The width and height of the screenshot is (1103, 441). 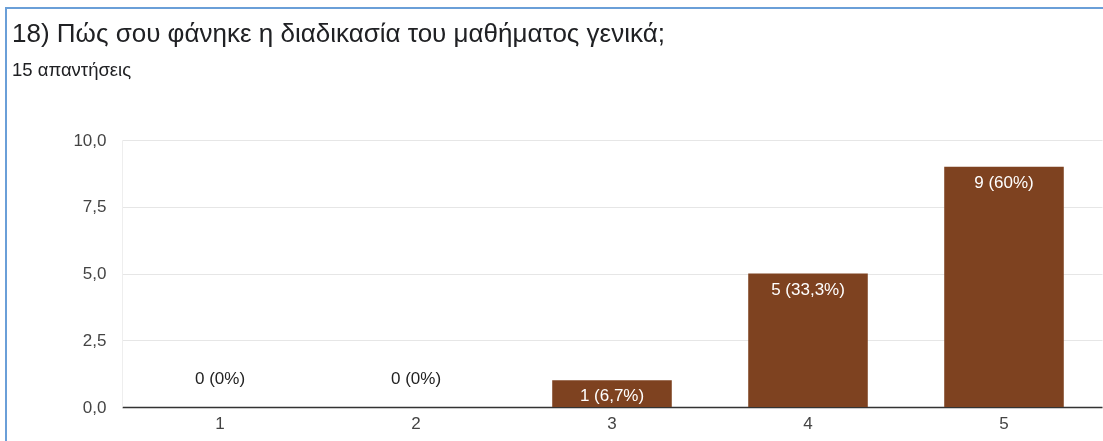 I want to click on y-tick-label: 2,5, so click(x=94, y=340).